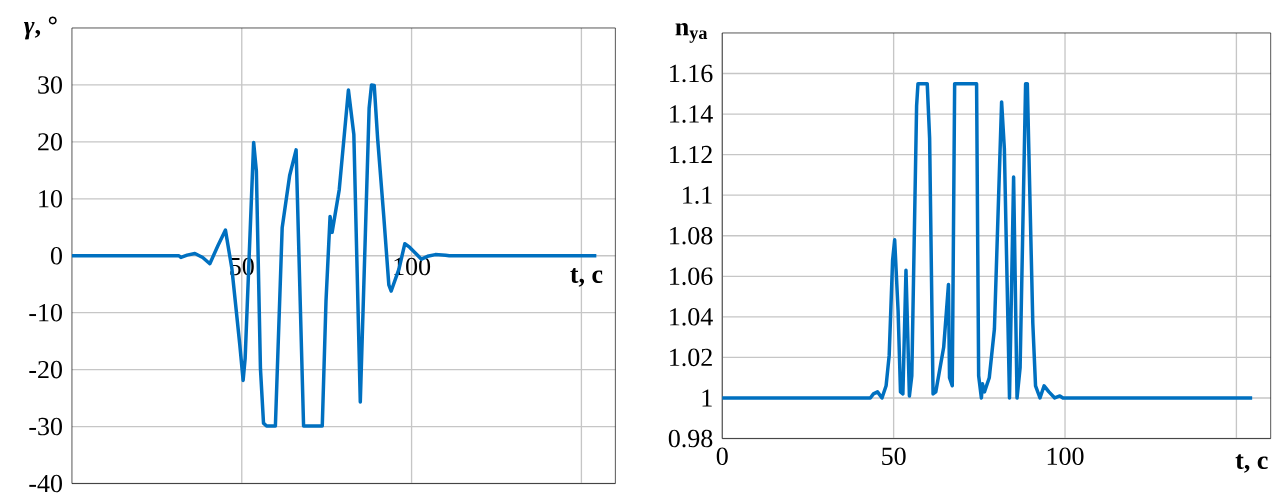 The image size is (1277, 501). I want to click on y-tick-label: 30, so click(50, 85).